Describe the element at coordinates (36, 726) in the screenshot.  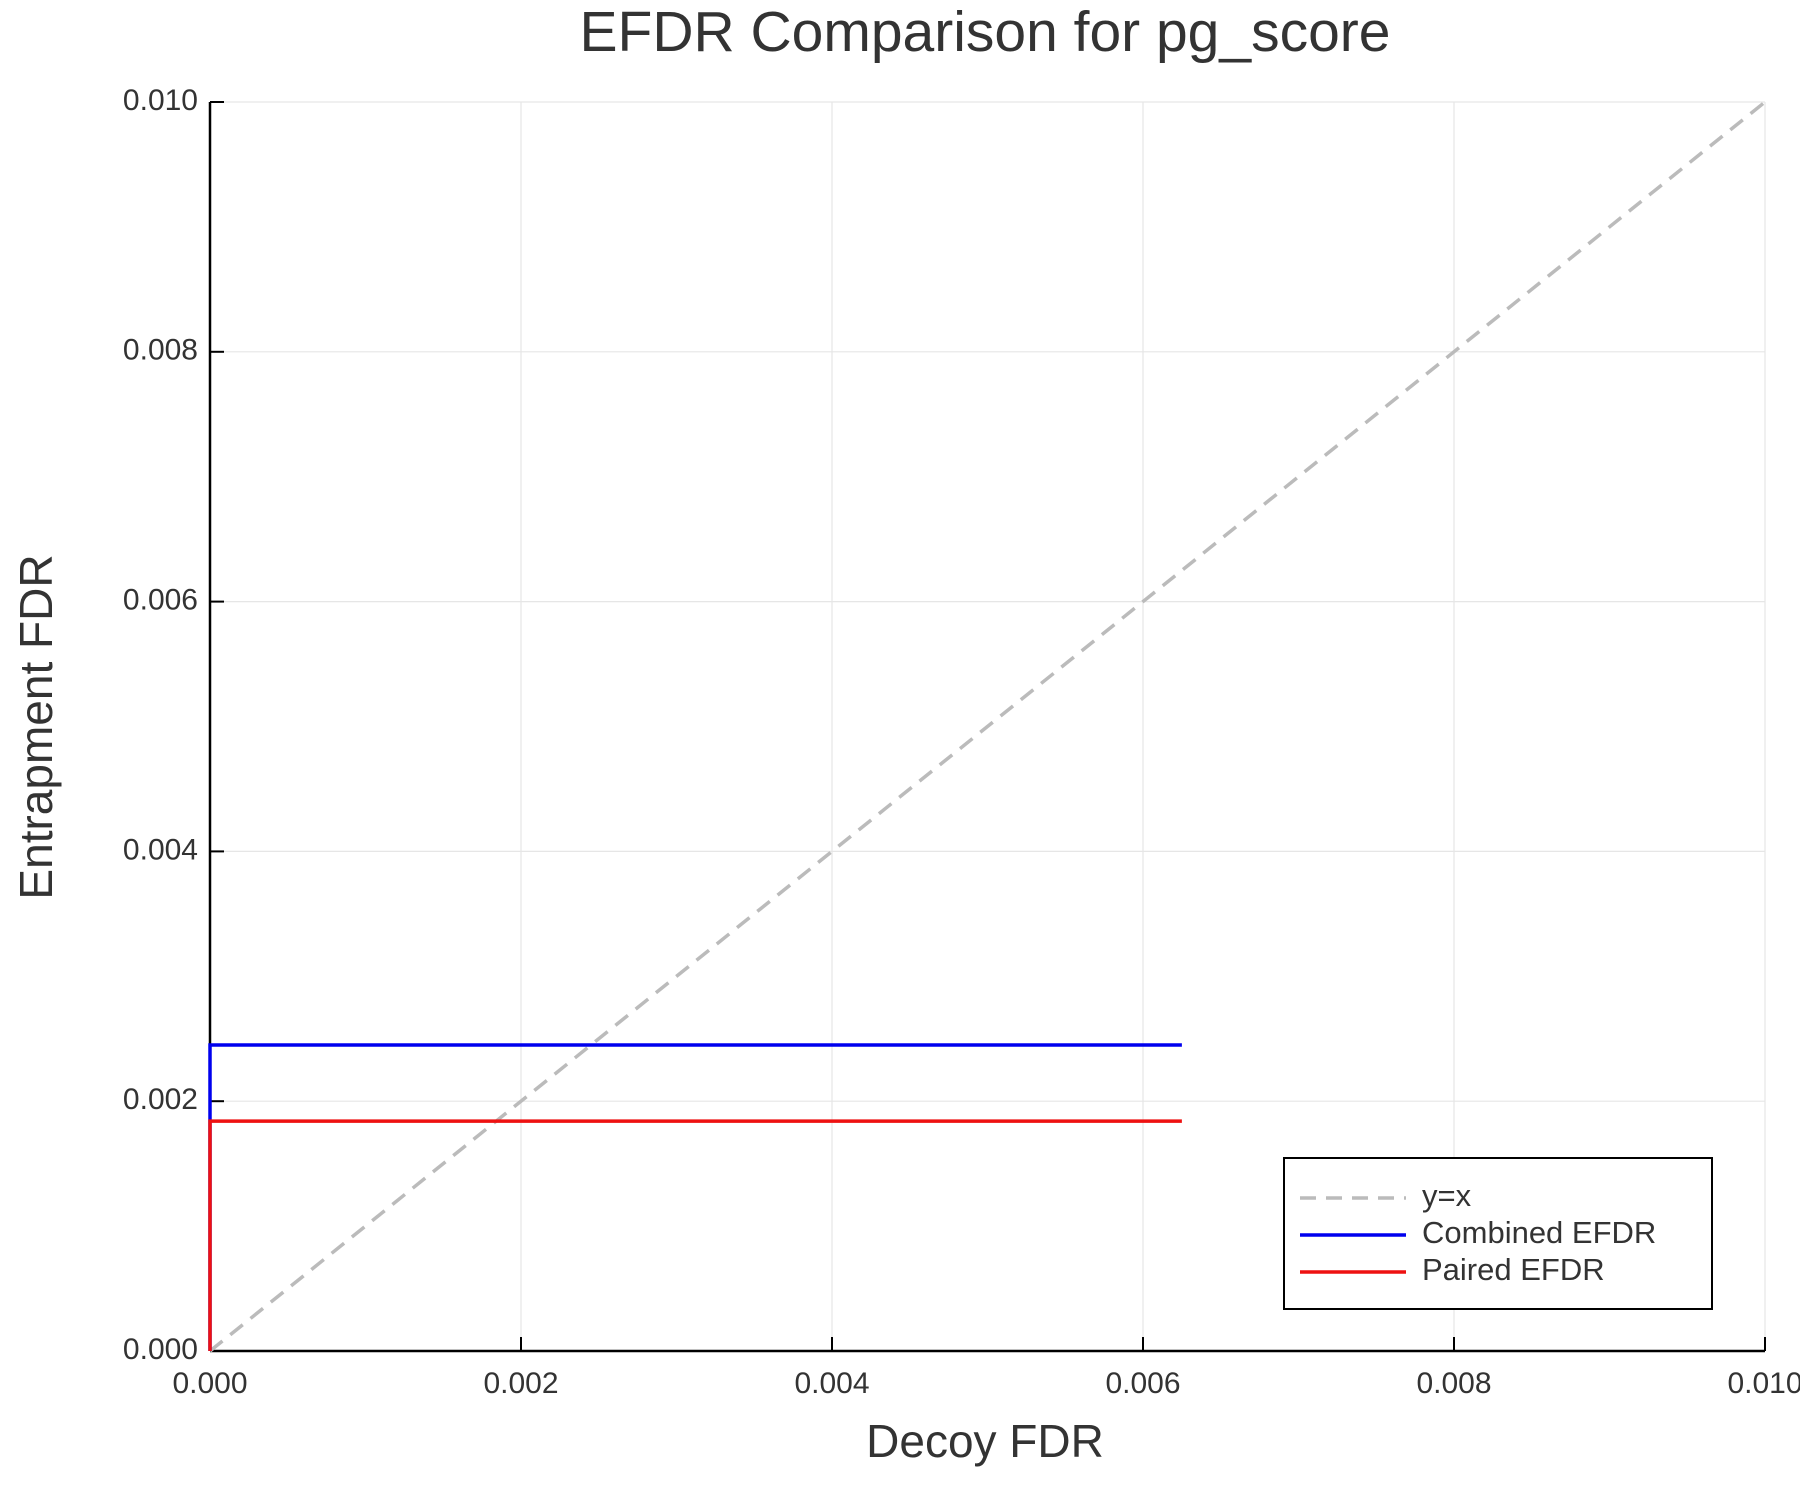
I see `y-axis-label: Entrapment FDR` at that location.